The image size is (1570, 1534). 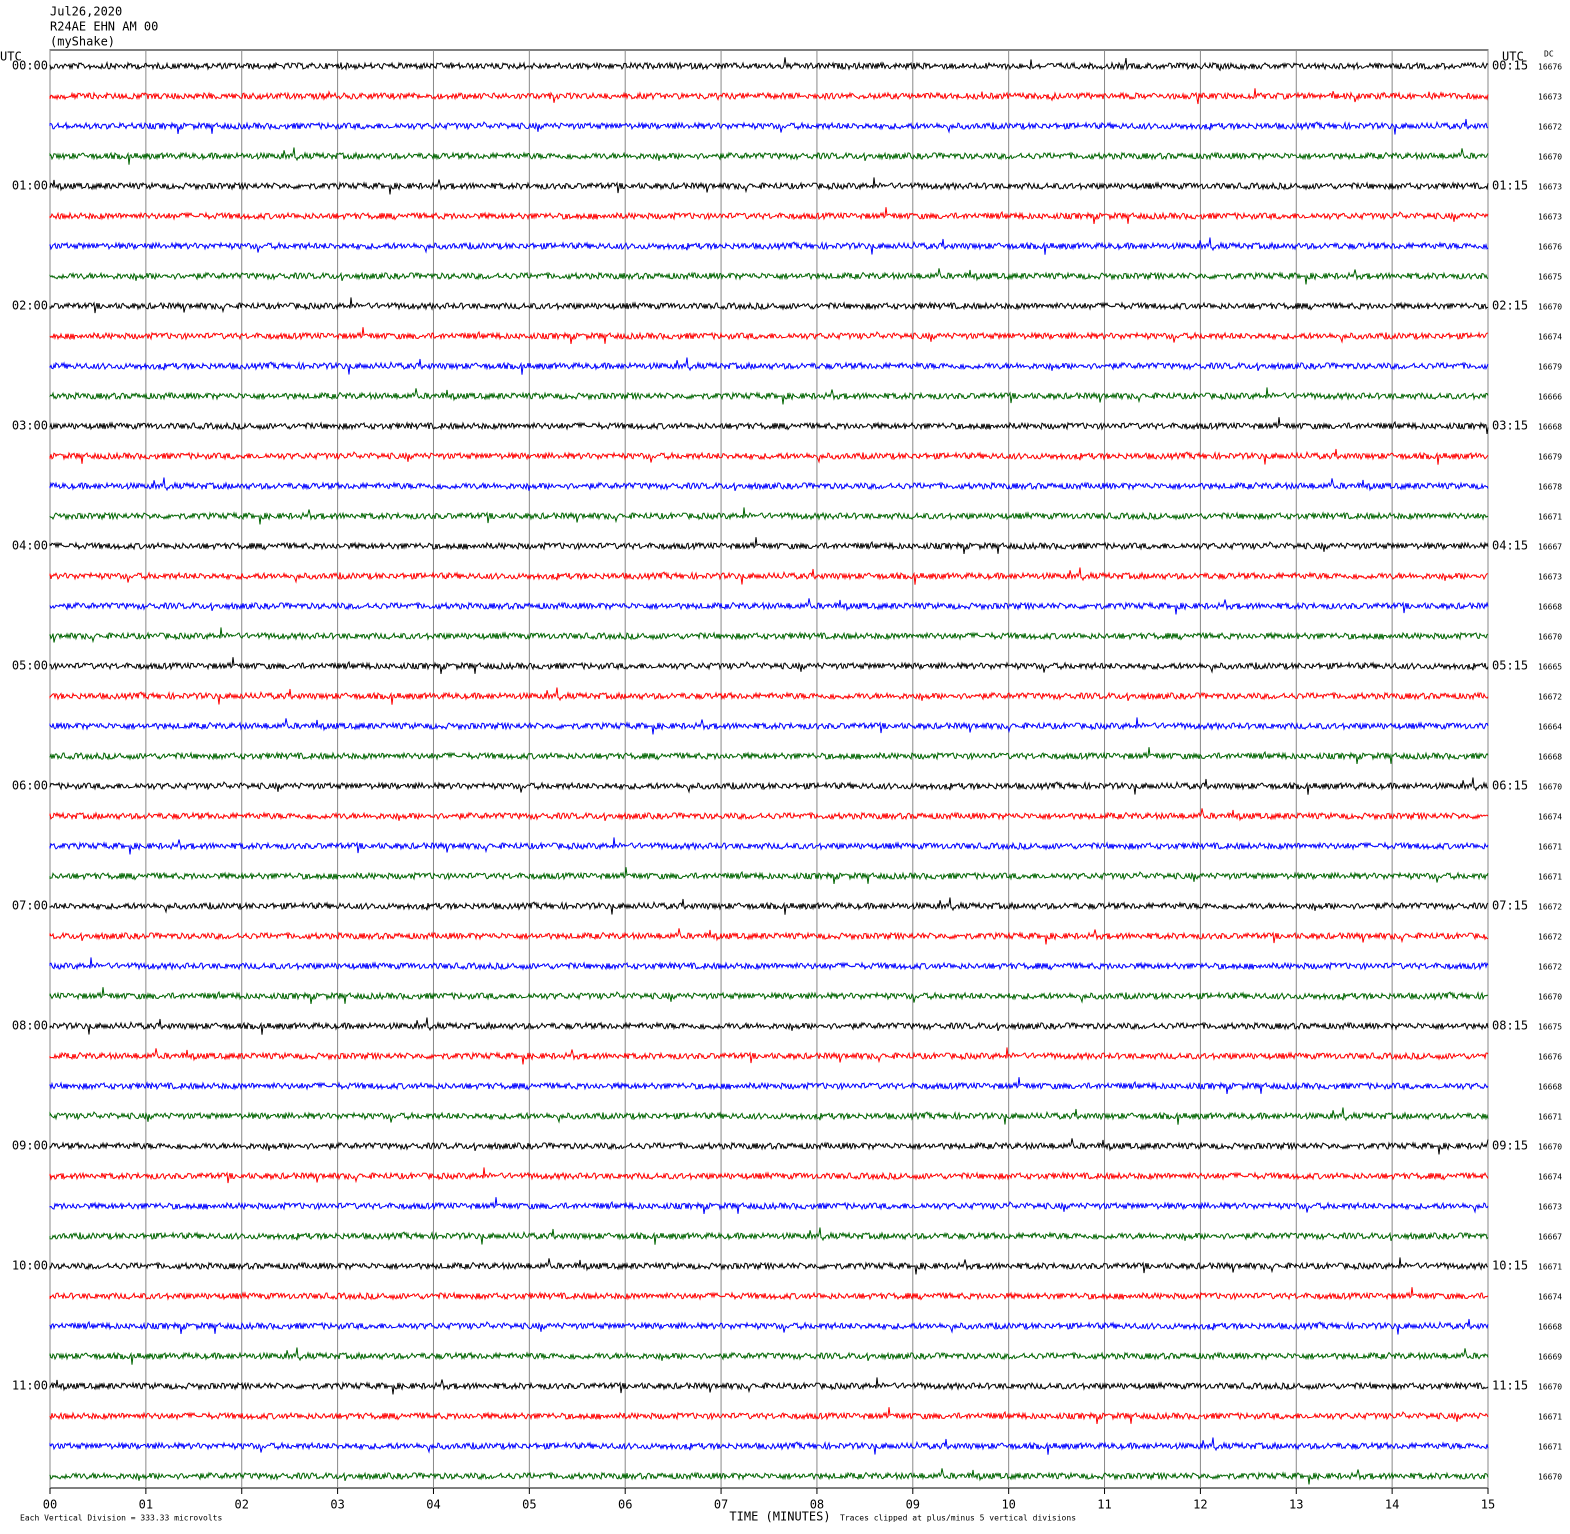 I want to click on x-tick-label: 07, so click(x=721, y=1505).